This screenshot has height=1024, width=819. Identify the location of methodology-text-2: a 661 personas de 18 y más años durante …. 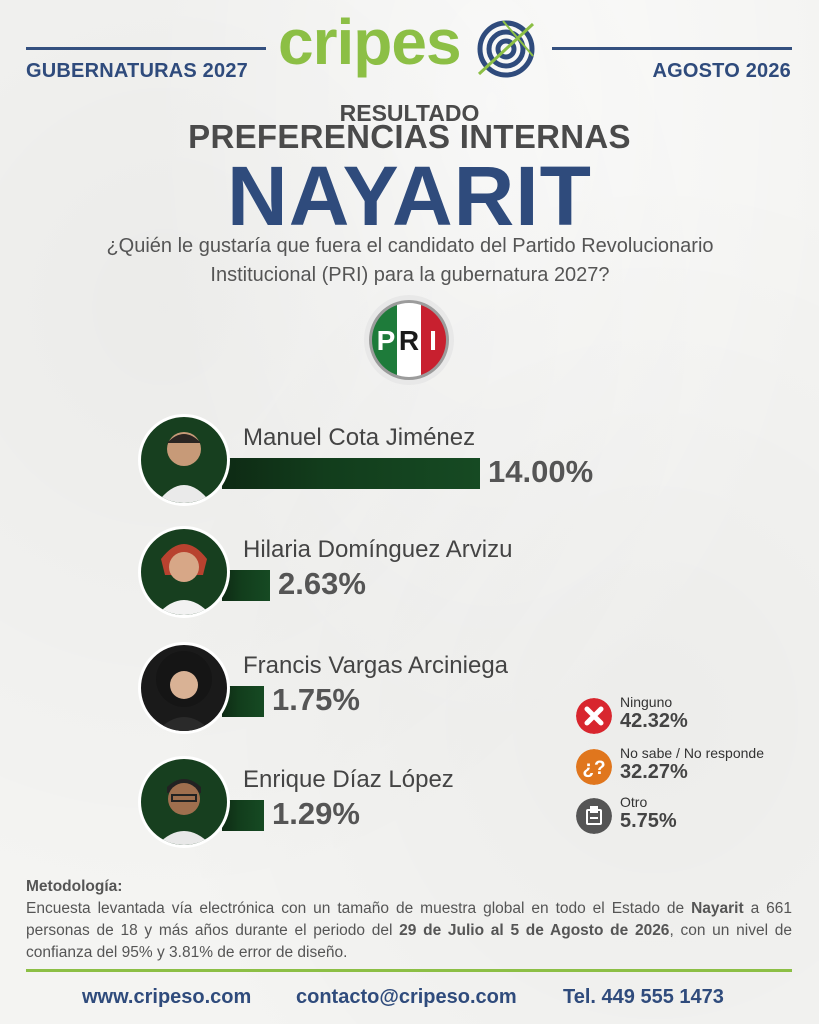
(409, 919).